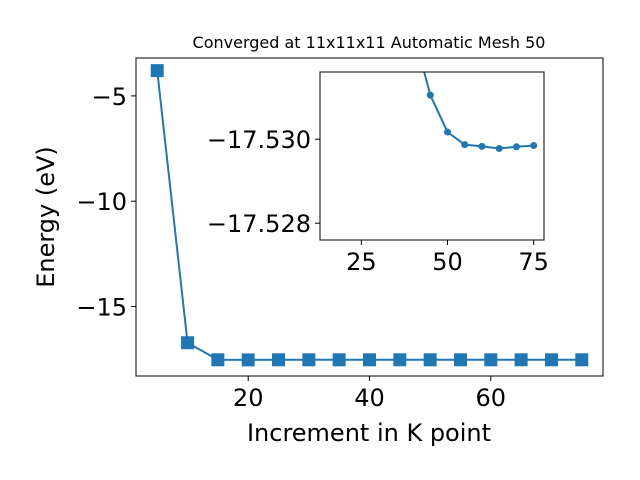  Describe the element at coordinates (101, 308) in the screenshot. I see `main-y-tick-label: −15` at that location.